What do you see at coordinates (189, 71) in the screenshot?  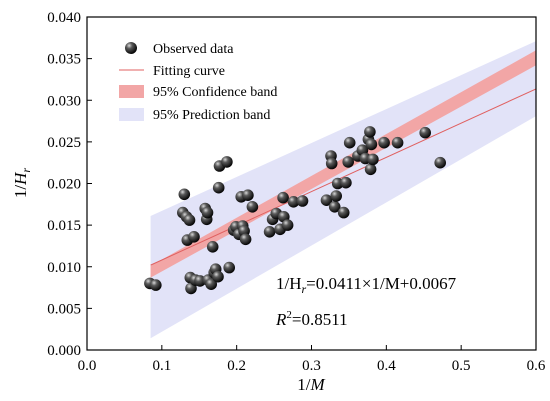 I see `legend-label-fitting: Fitting curve` at bounding box center [189, 71].